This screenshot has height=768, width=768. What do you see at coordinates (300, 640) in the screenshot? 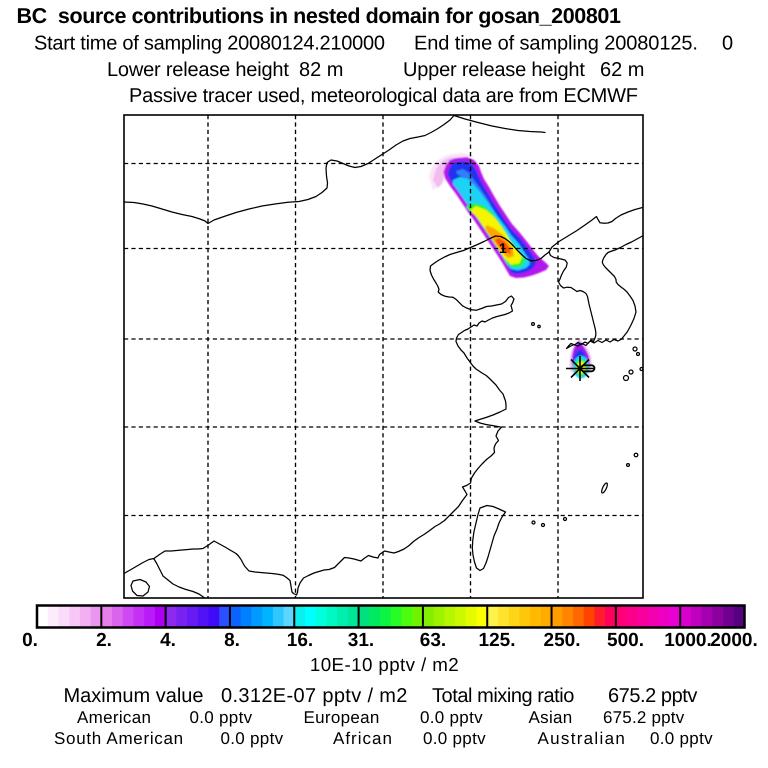
I see `svg-text: 16.` at bounding box center [300, 640].